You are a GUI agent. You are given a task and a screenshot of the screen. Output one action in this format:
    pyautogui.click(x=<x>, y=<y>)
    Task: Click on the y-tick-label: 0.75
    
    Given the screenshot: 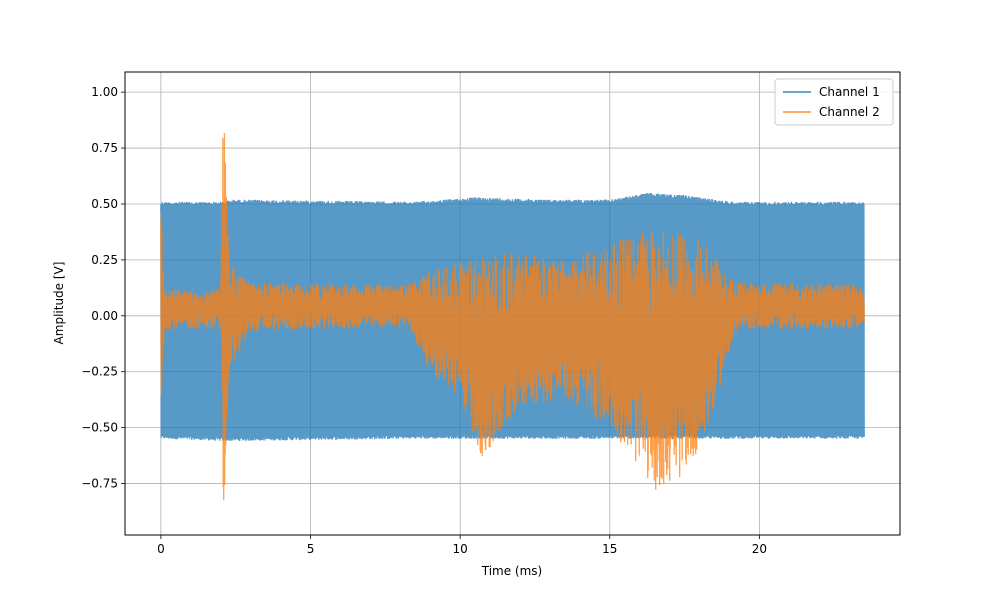 What is the action you would take?
    pyautogui.click(x=104, y=148)
    